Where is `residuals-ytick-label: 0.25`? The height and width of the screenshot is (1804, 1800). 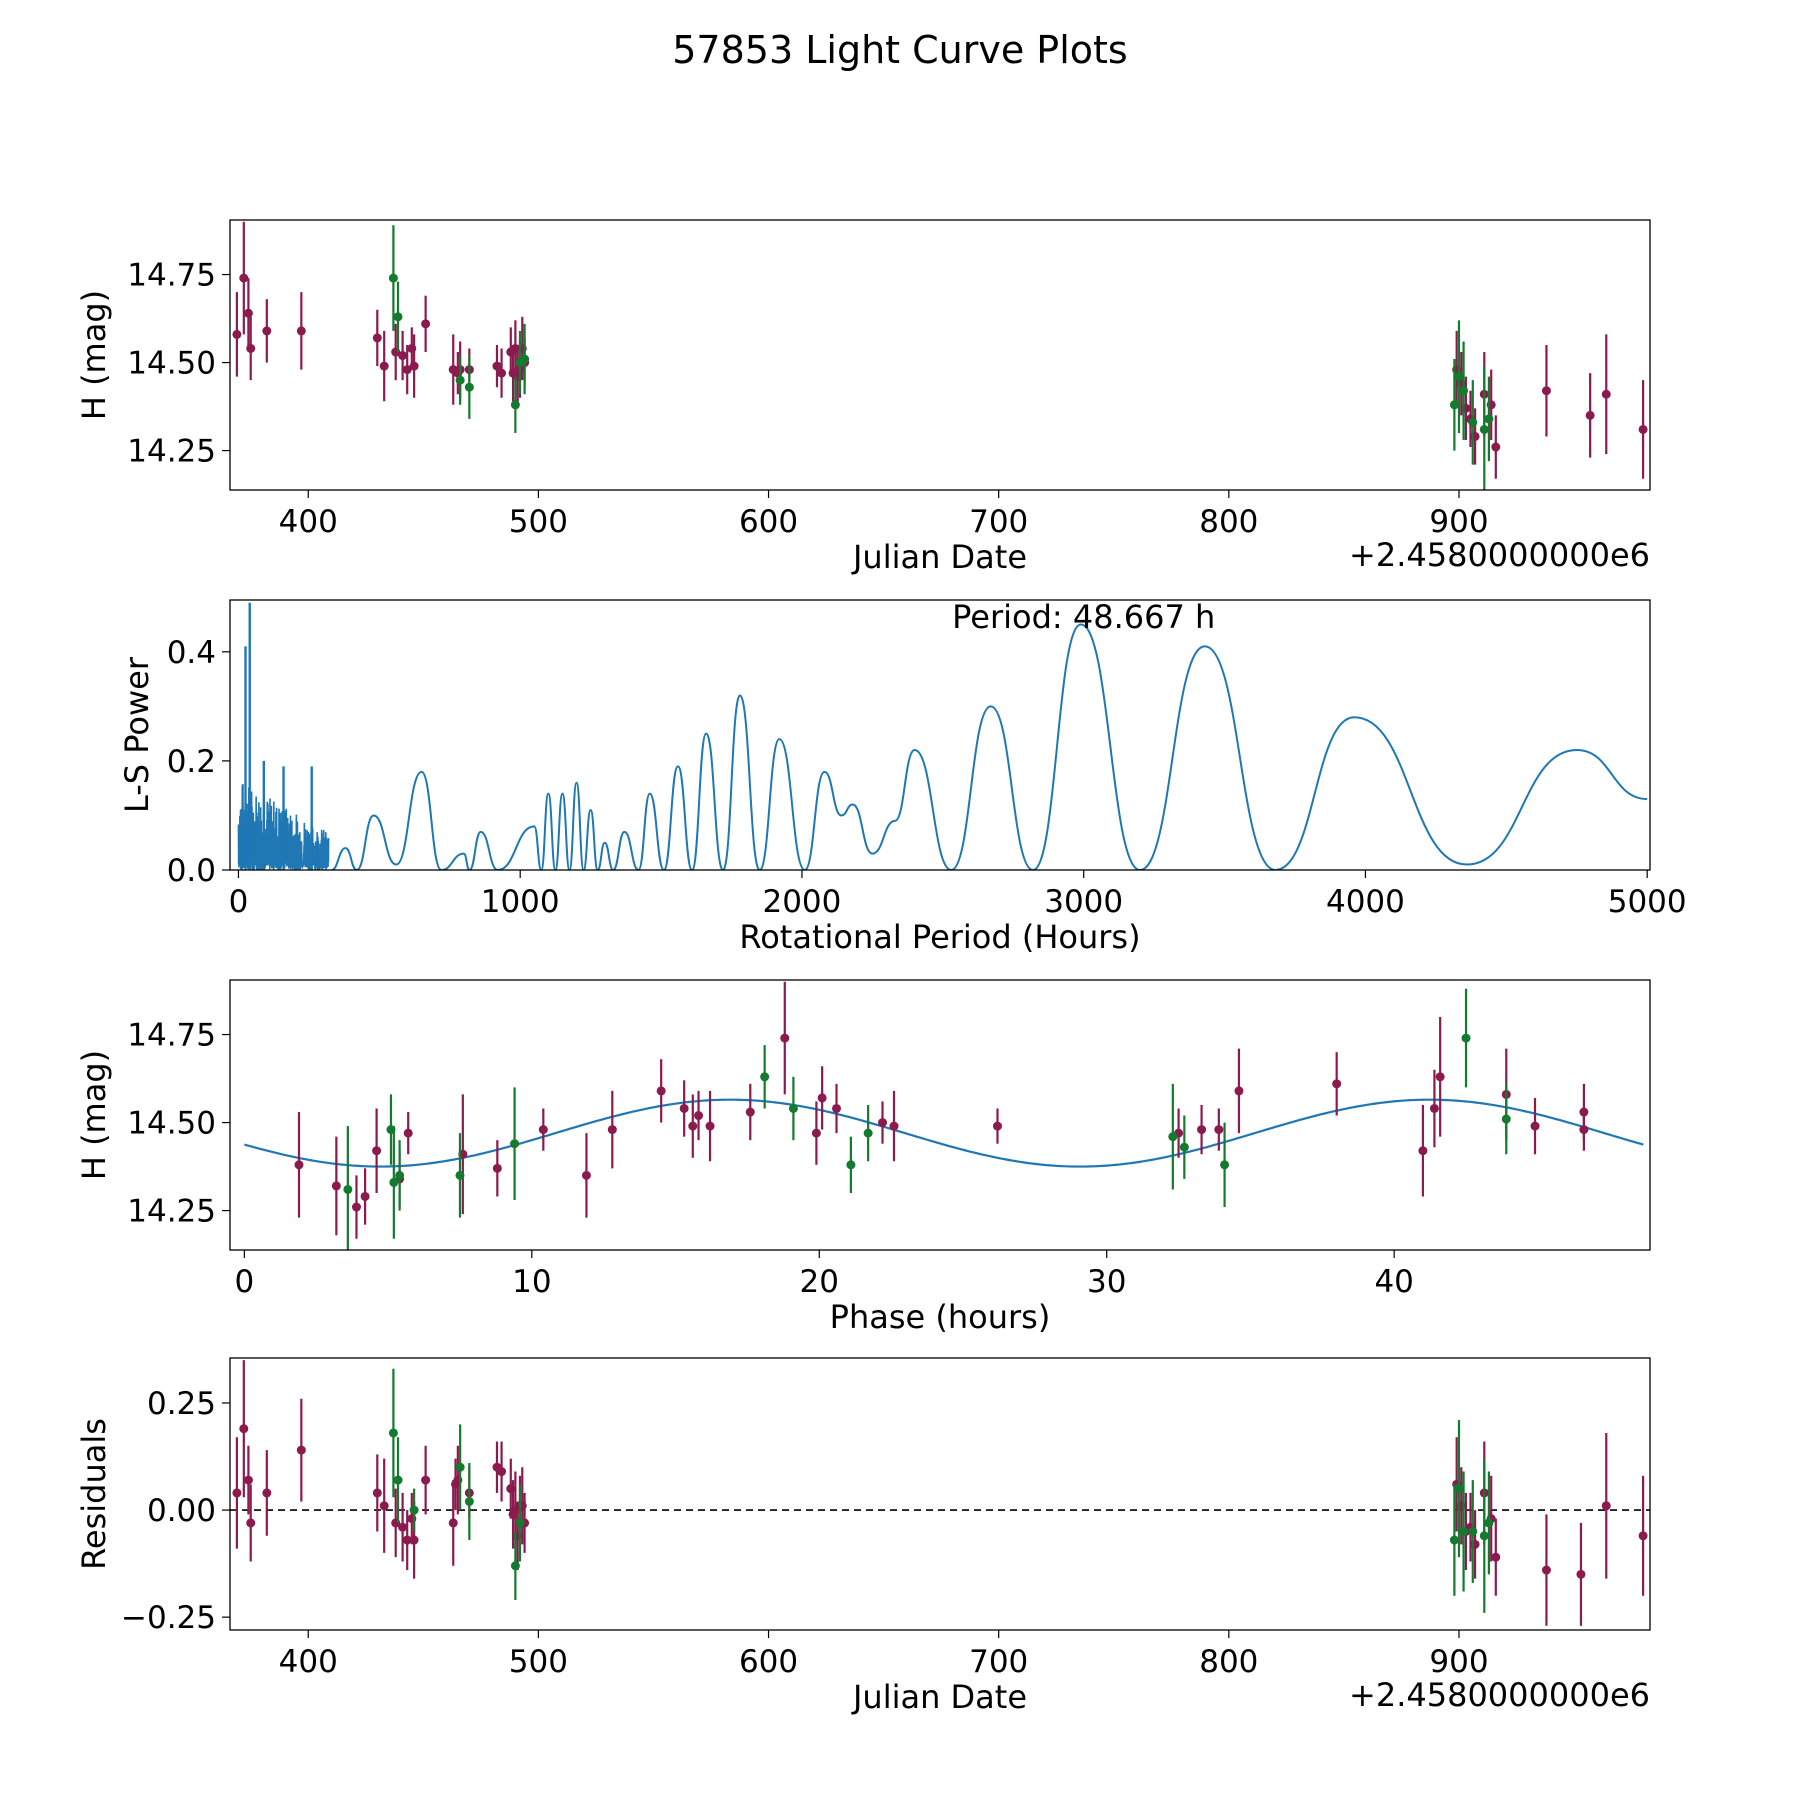 residuals-ytick-label: 0.25 is located at coordinates (181, 1404).